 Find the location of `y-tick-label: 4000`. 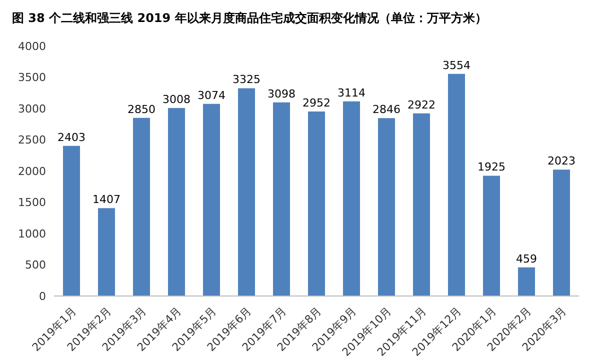

y-tick-label: 4000 is located at coordinates (32, 46).